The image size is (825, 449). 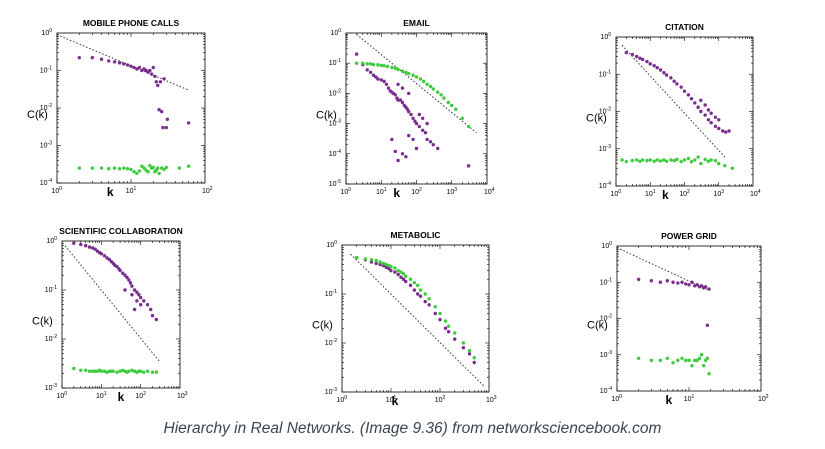 What do you see at coordinates (121, 231) in the screenshot?
I see `chart-title: SCIENTIFIC COLLABORATION` at bounding box center [121, 231].